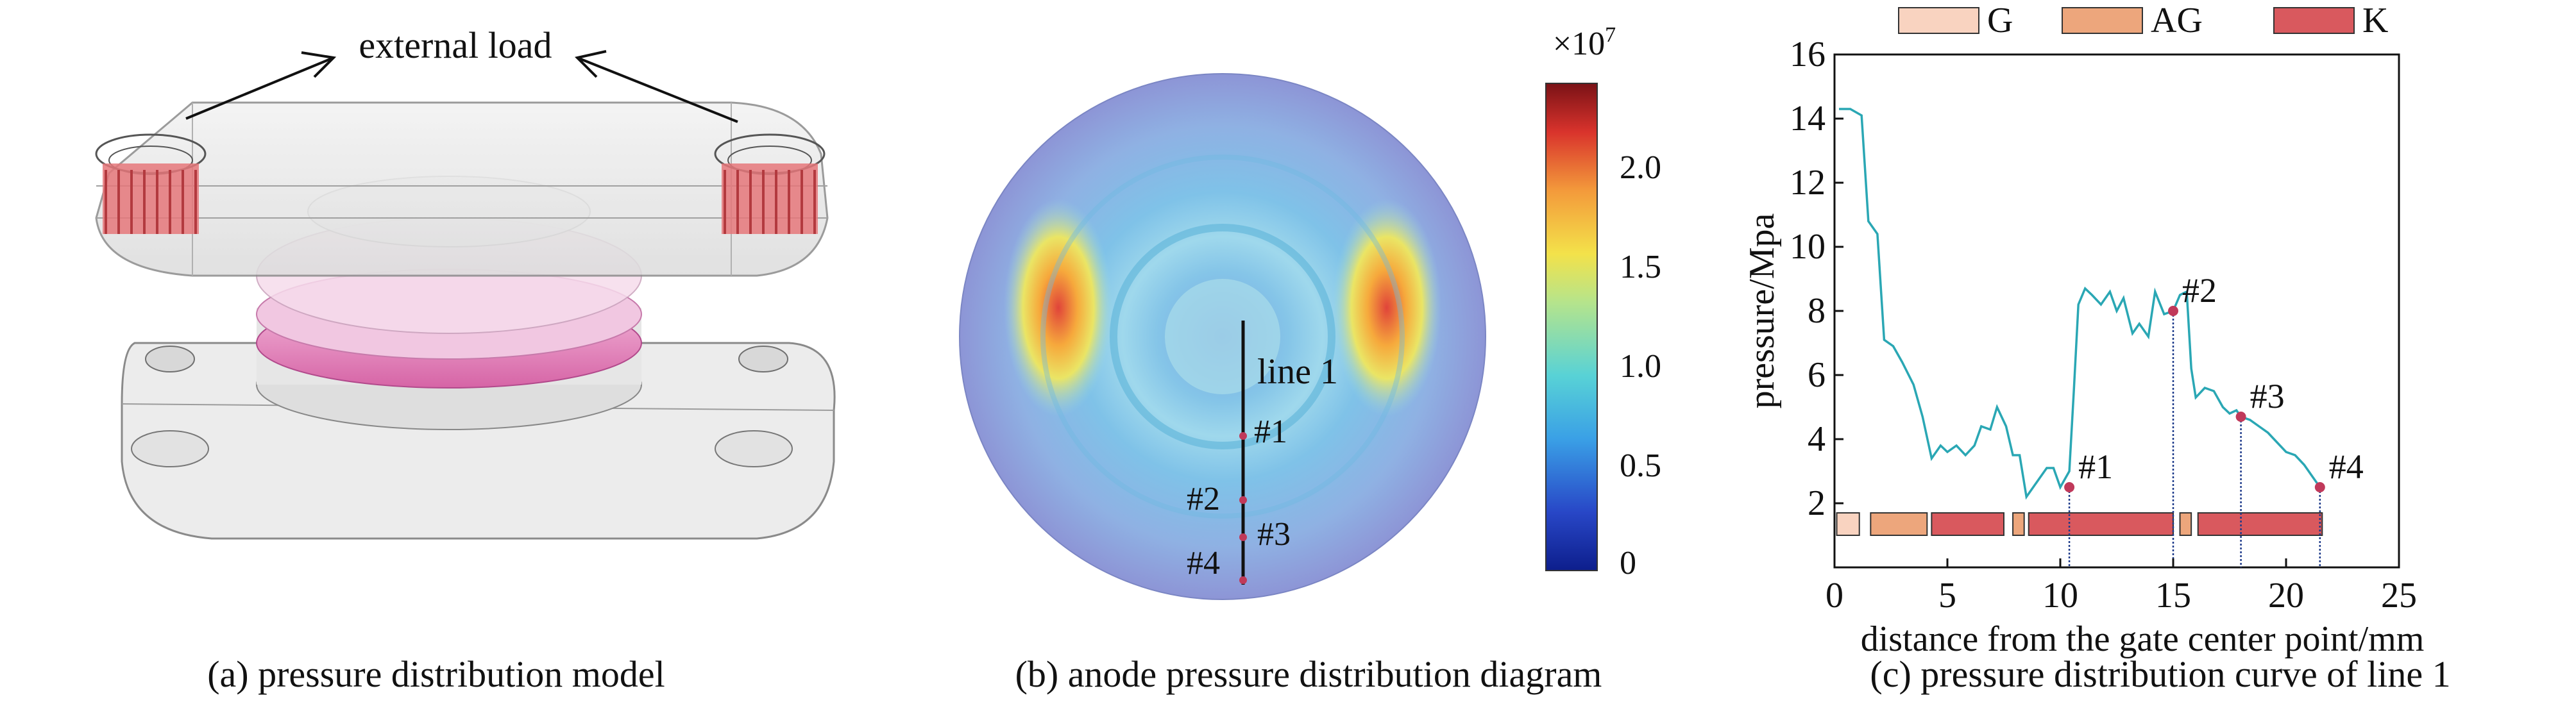 This screenshot has height=702, width=2576. I want to click on legend-label-k: K, so click(2375, 20).